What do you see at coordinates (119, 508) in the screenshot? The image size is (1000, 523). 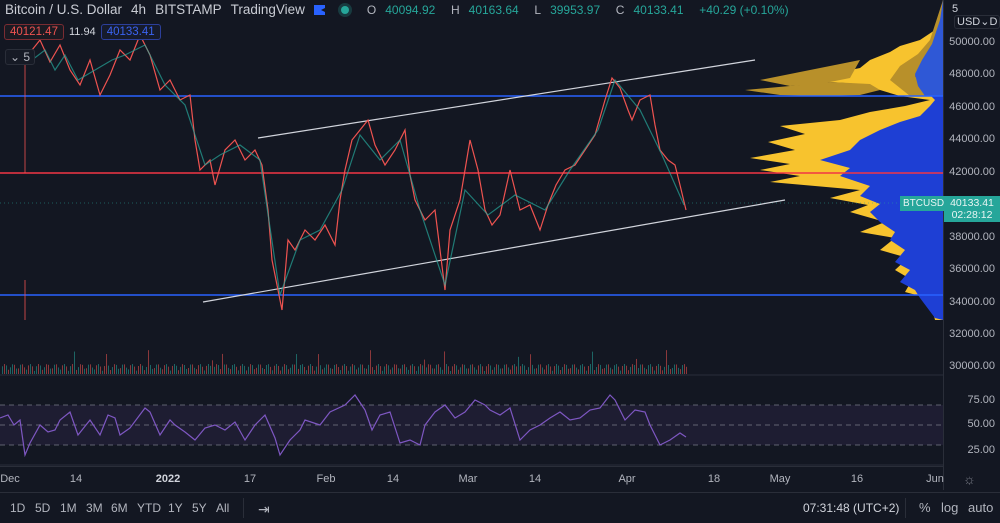 I see `range-6m-button: 6M` at bounding box center [119, 508].